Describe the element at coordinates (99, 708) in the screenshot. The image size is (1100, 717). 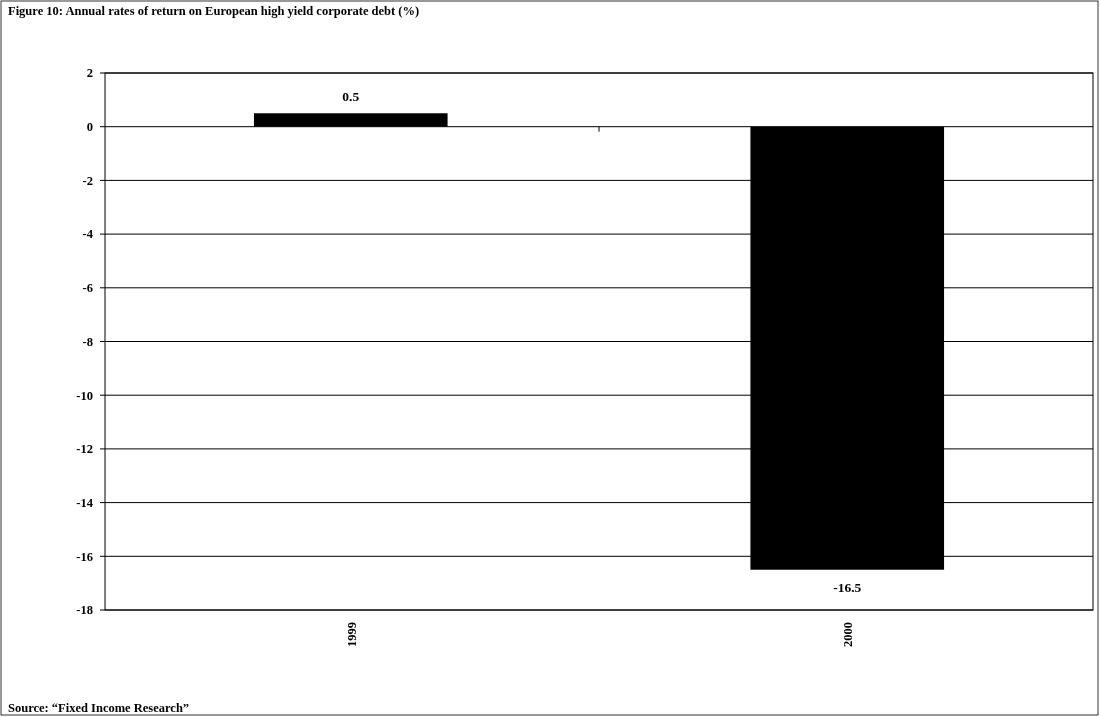
I see `source-note: Source: “Fixed Income Research”` at that location.